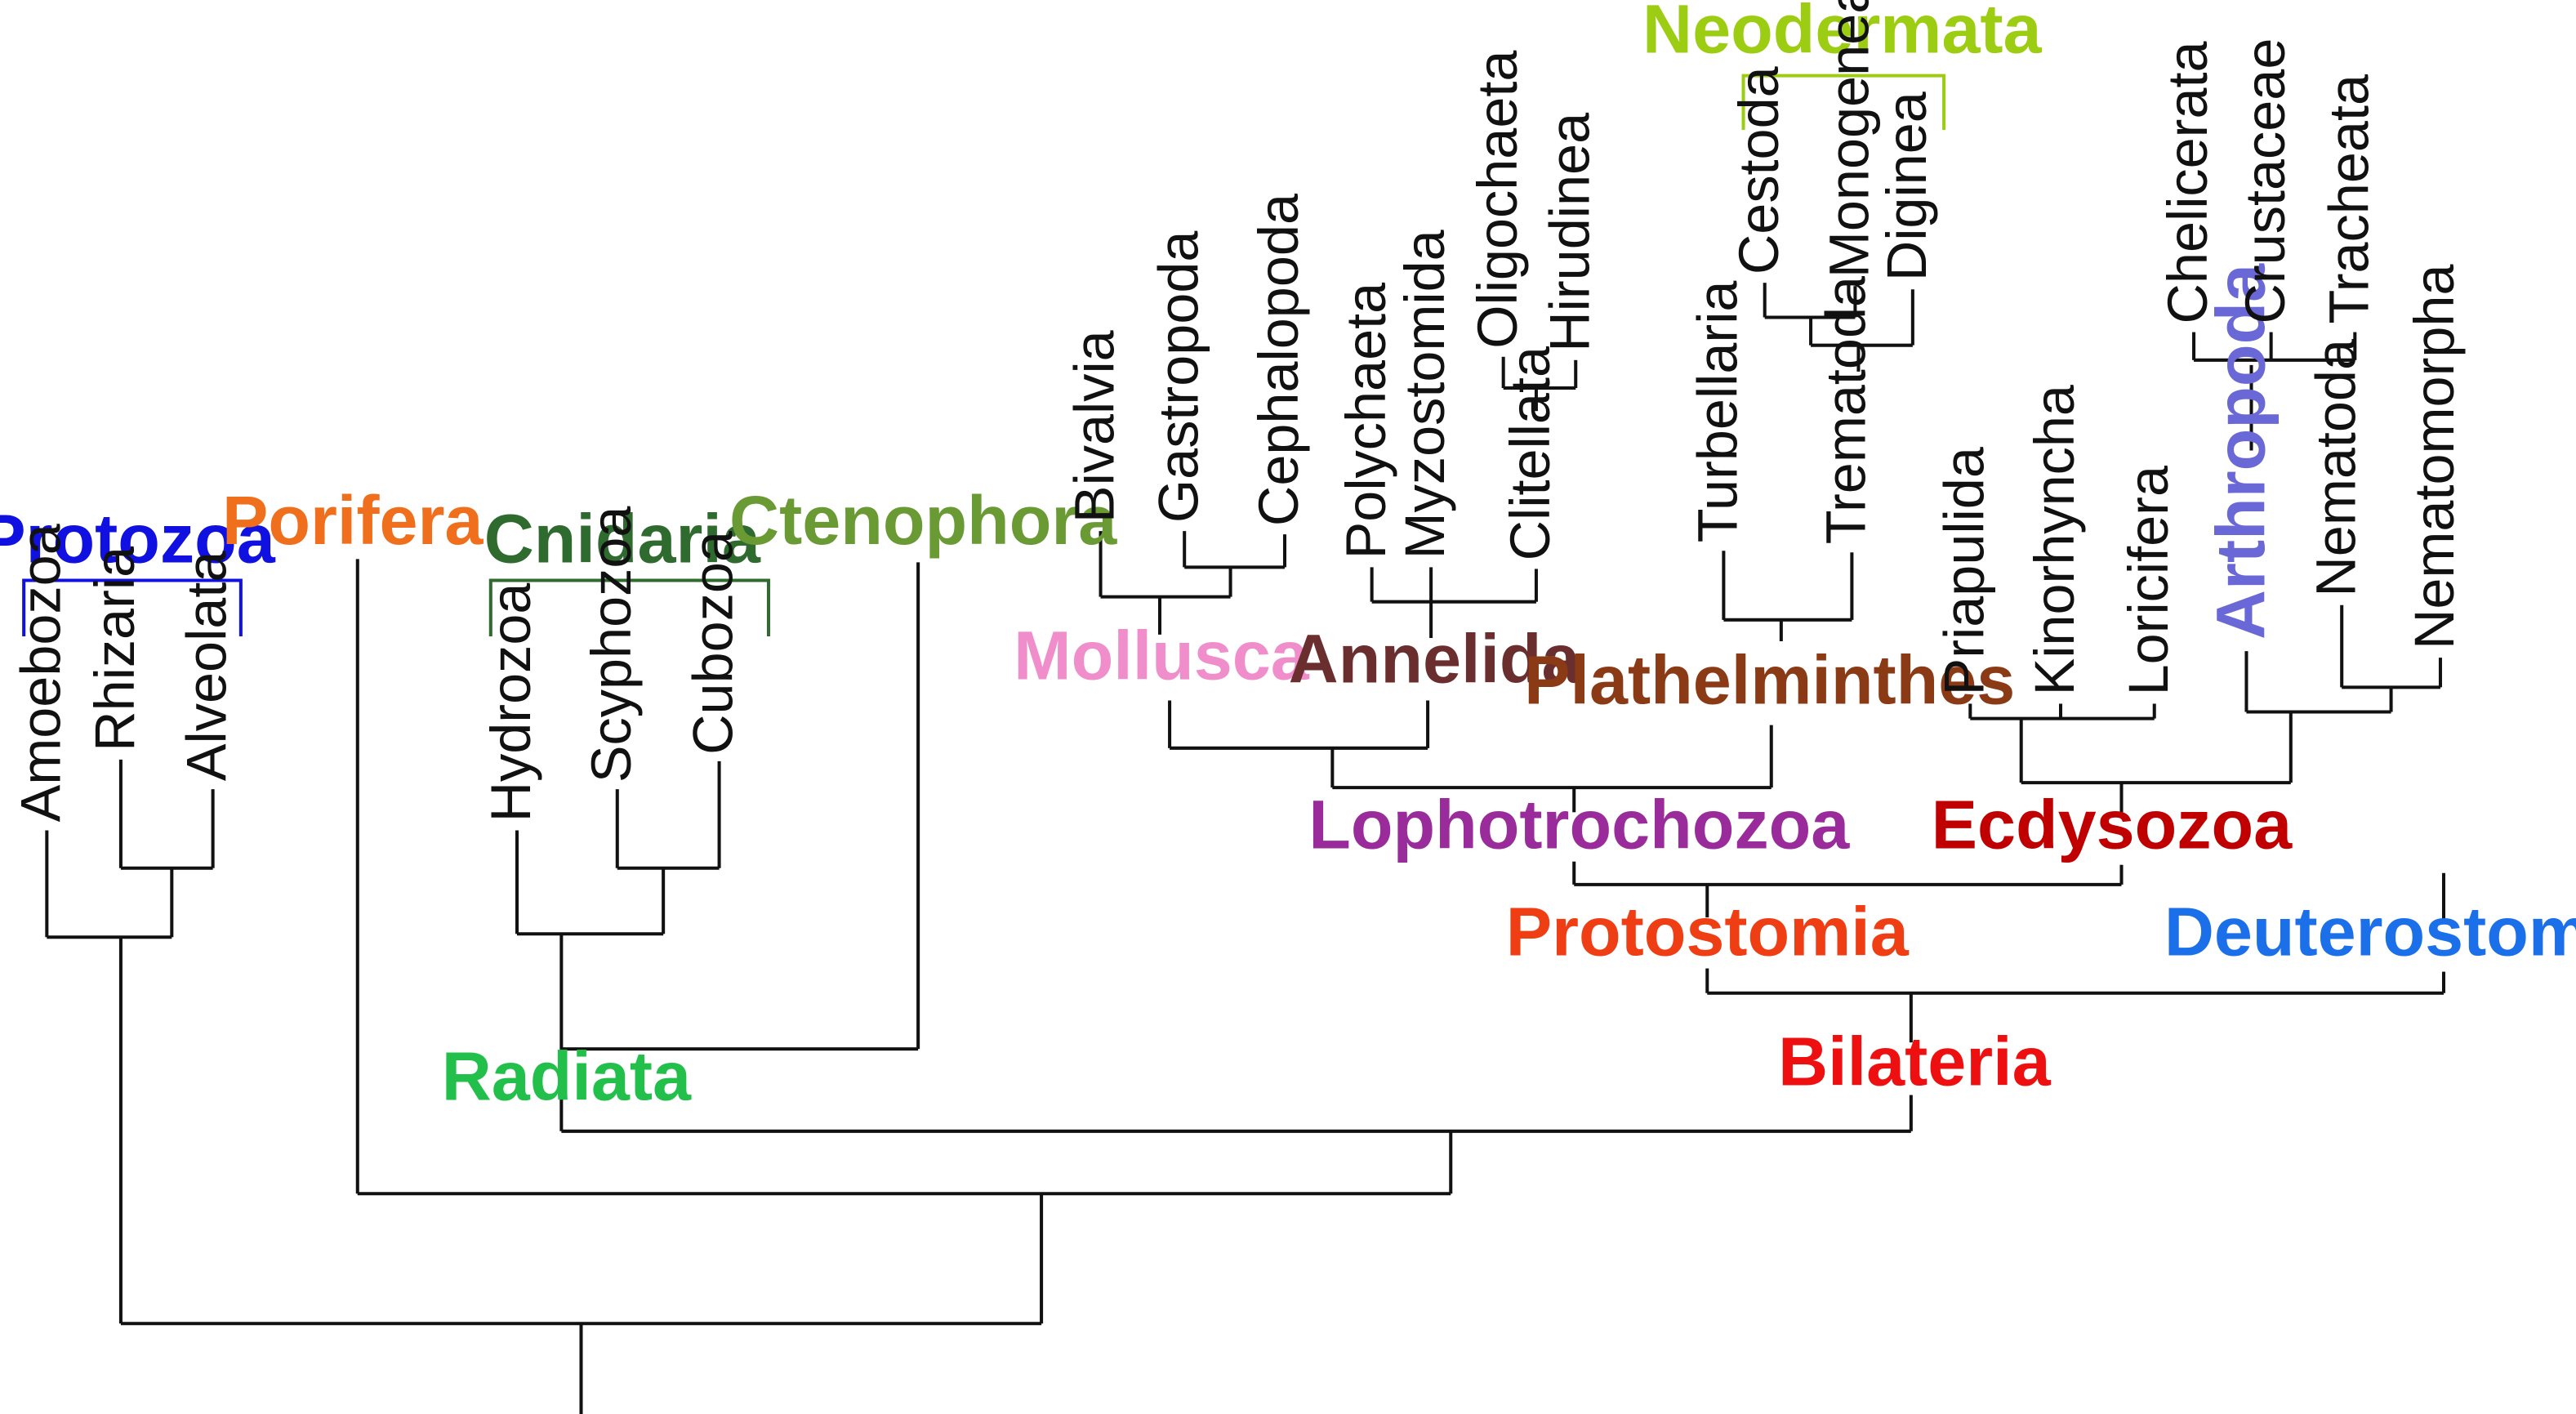 This screenshot has width=2576, height=1414. Describe the element at coordinates (1178, 376) in the screenshot. I see `taxon-label-gastropoda: Gastropoda` at that location.